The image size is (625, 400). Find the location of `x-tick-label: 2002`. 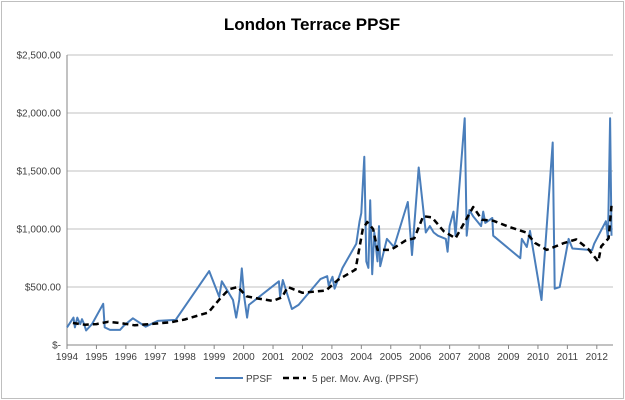

x-tick-label: 2002 is located at coordinates (302, 357).